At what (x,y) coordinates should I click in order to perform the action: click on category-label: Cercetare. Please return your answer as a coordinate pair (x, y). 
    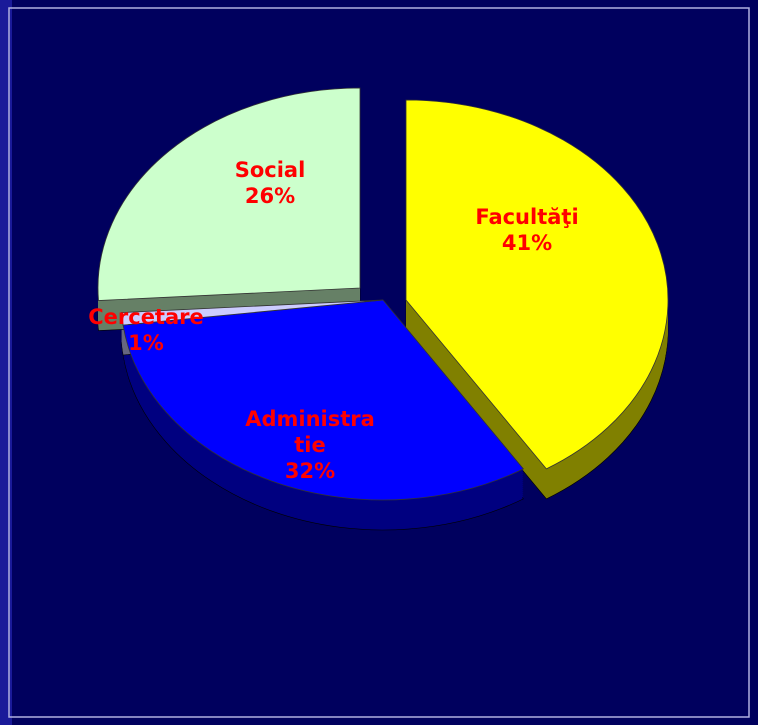
    Looking at the image, I should click on (146, 317).